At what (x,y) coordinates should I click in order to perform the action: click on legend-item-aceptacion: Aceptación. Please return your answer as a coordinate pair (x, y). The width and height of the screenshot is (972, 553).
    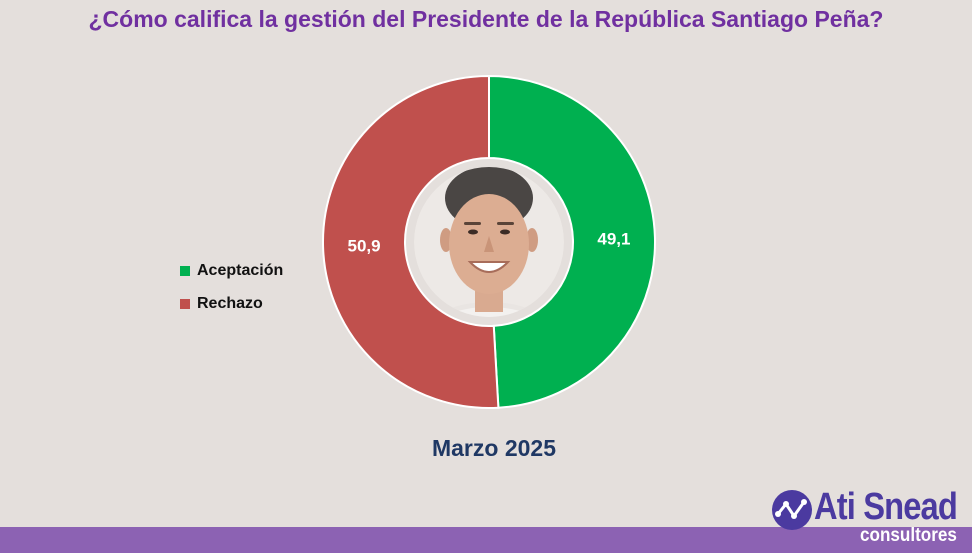
    Looking at the image, I should click on (231, 270).